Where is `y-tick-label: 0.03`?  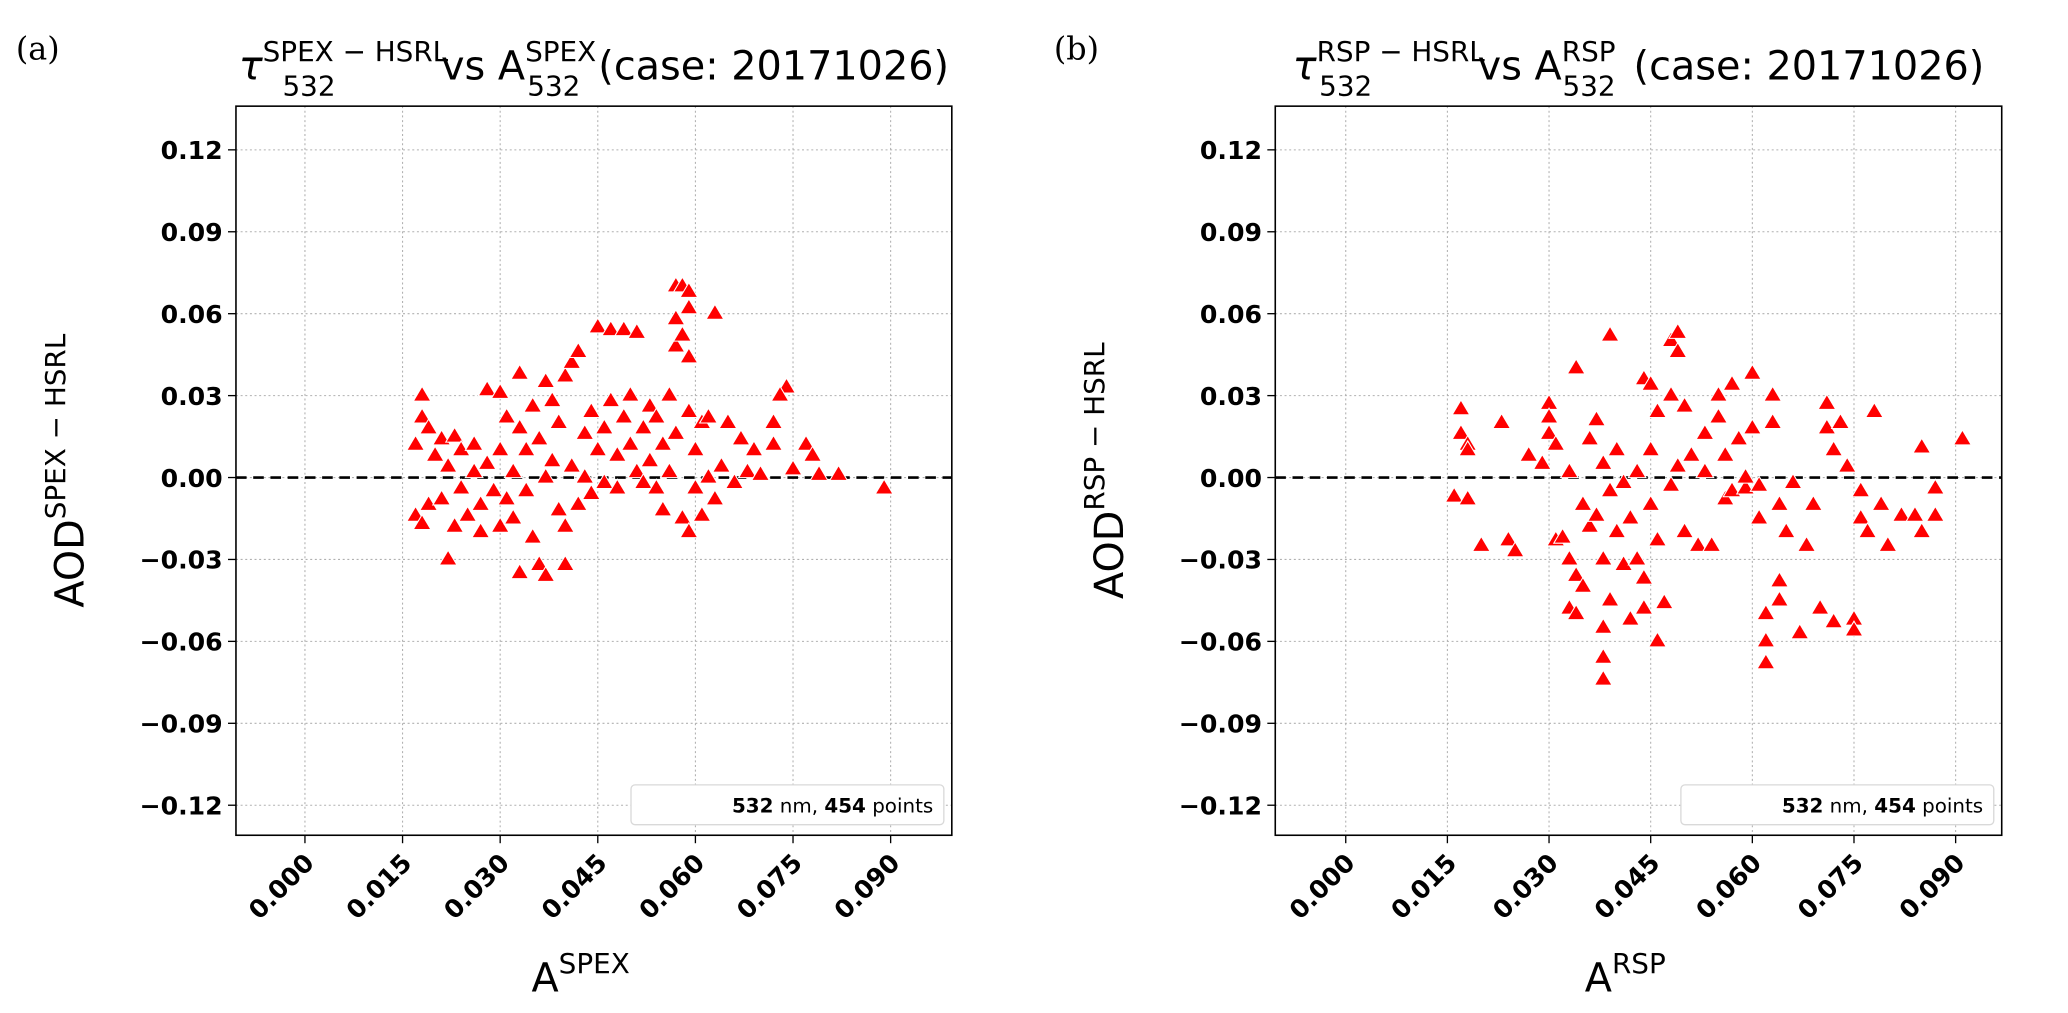
y-tick-label: 0.03 is located at coordinates (1231, 396).